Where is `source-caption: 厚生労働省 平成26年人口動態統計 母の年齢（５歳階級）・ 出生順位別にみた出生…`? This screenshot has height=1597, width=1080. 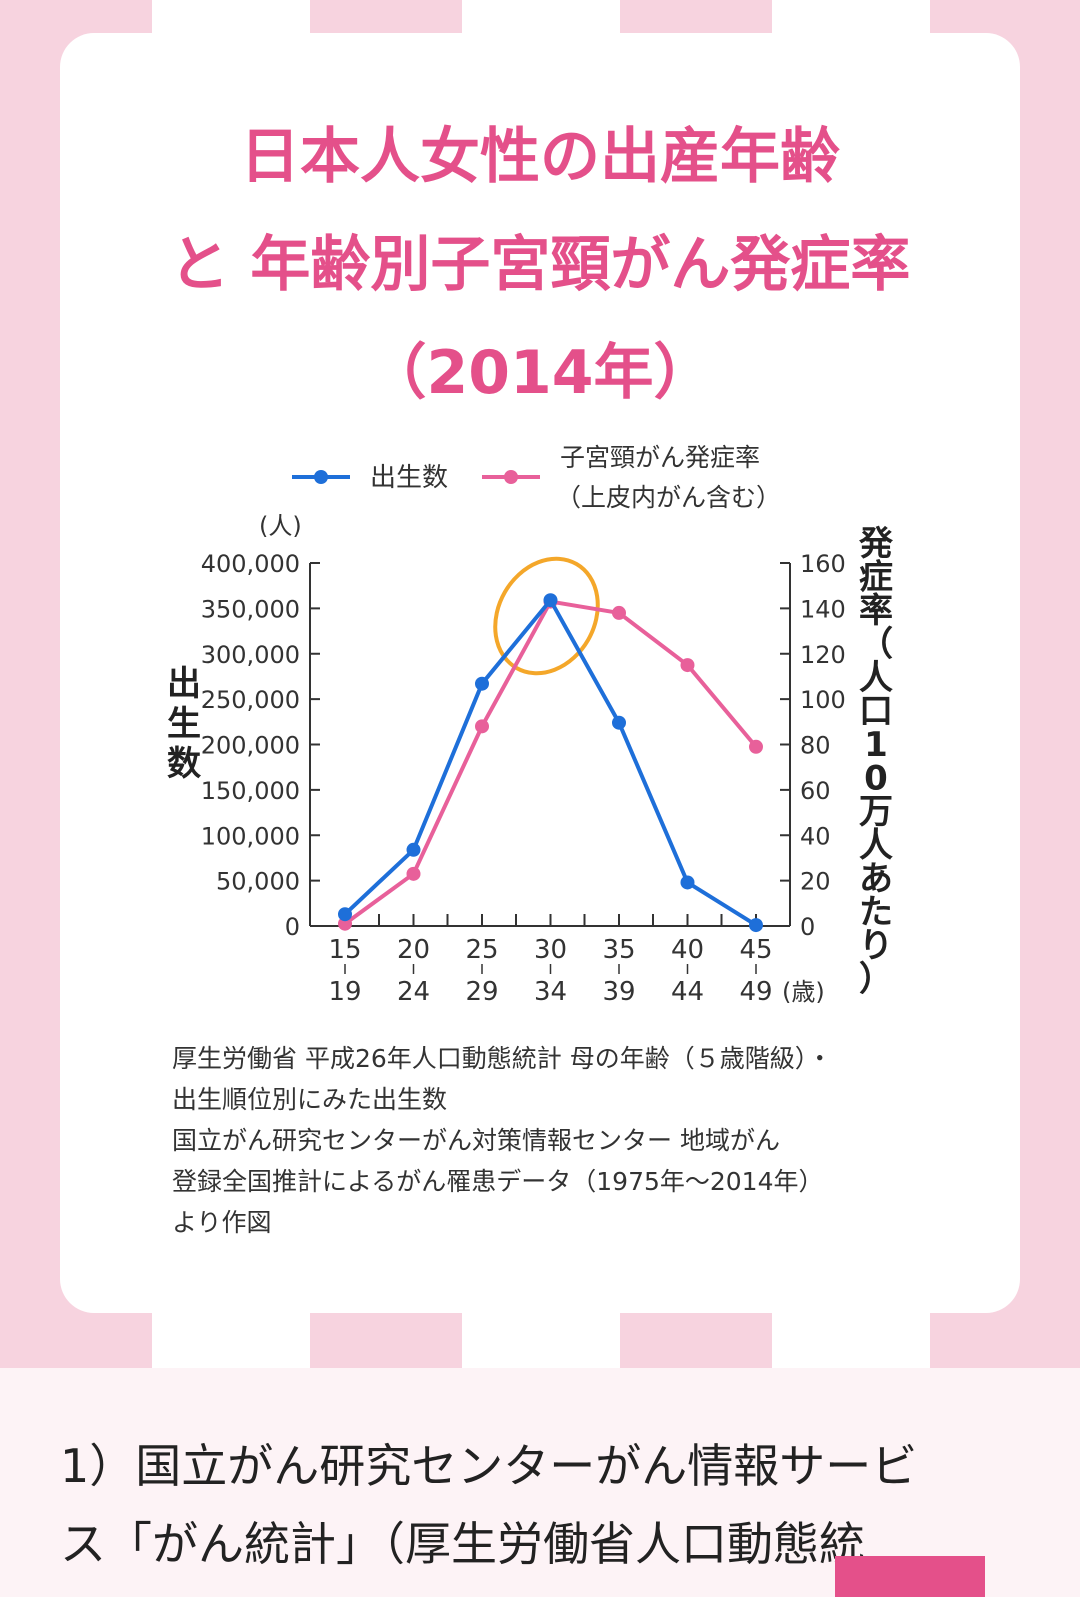 source-caption: 厚生労働省 平成26年人口動態統計 母の年齢（５歳階級）・ 出生順位別にみた出生… is located at coordinates (552, 1140).